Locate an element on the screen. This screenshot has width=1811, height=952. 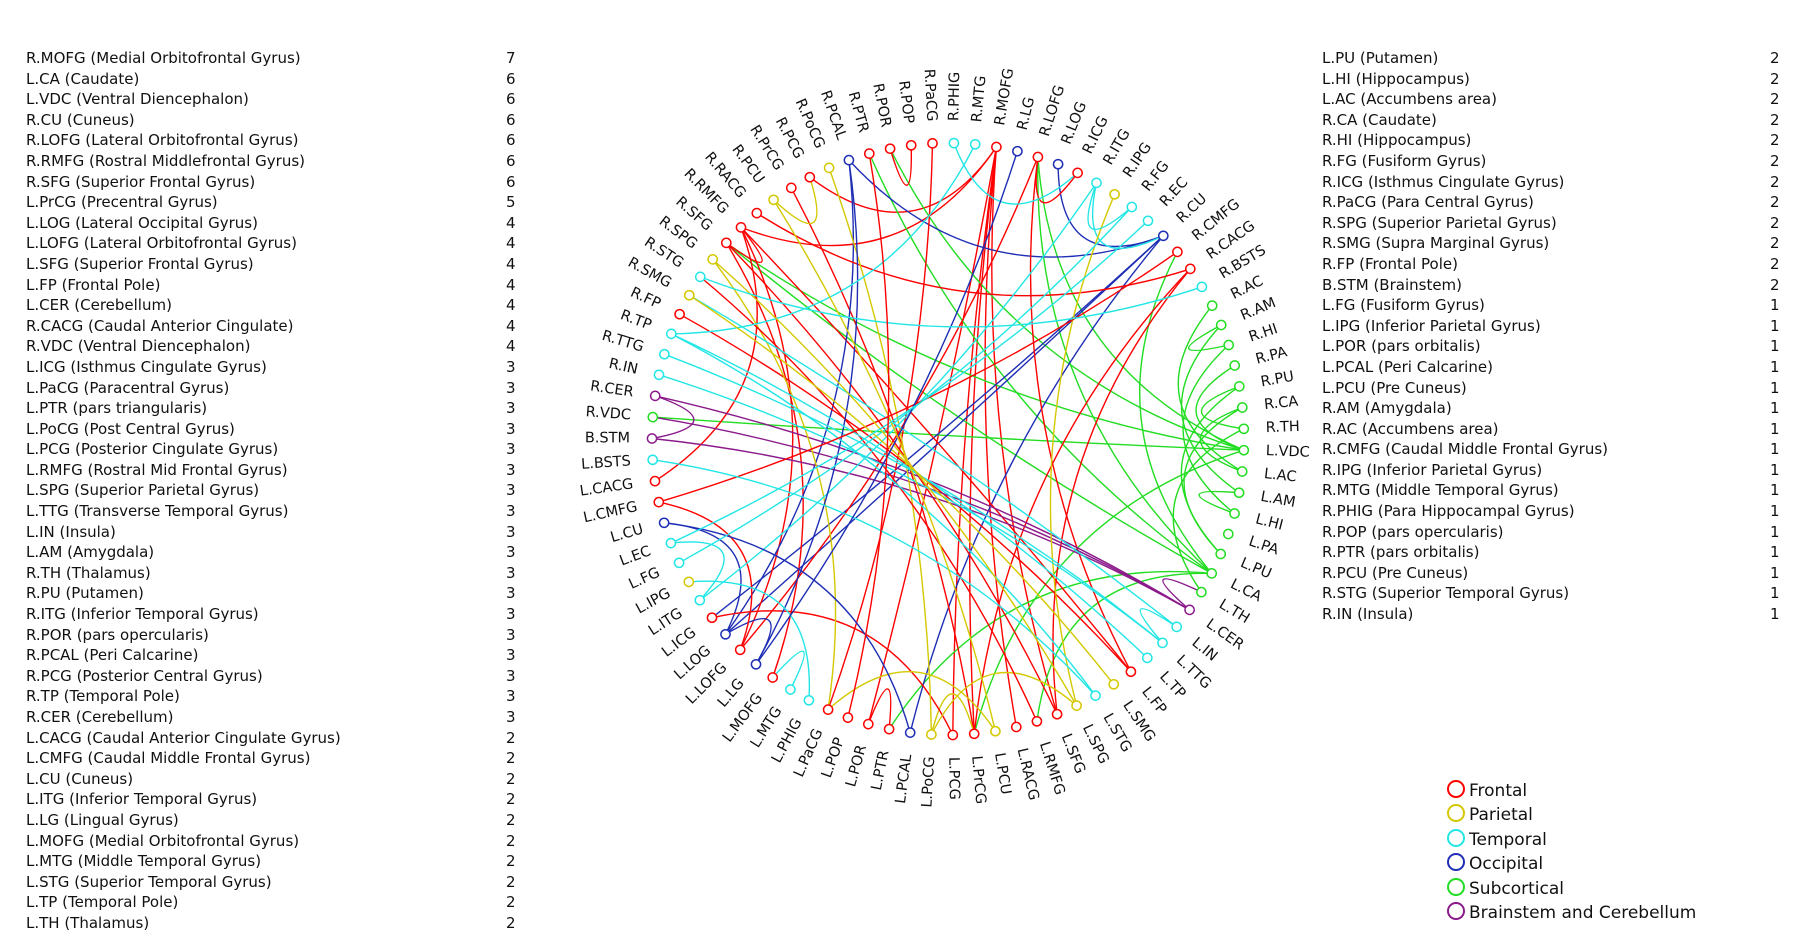
node-label: R.CER is located at coordinates (611, 389).